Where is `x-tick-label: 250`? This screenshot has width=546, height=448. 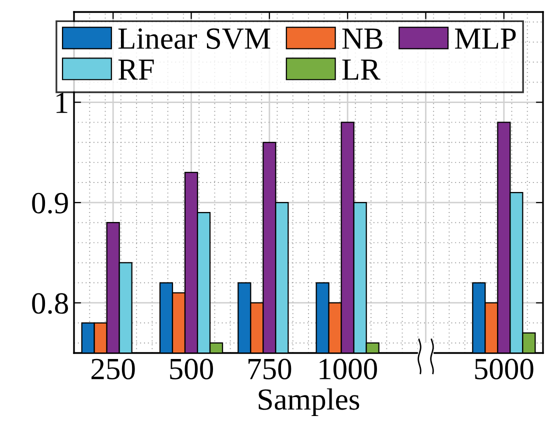 x-tick-label: 250 is located at coordinates (113, 369).